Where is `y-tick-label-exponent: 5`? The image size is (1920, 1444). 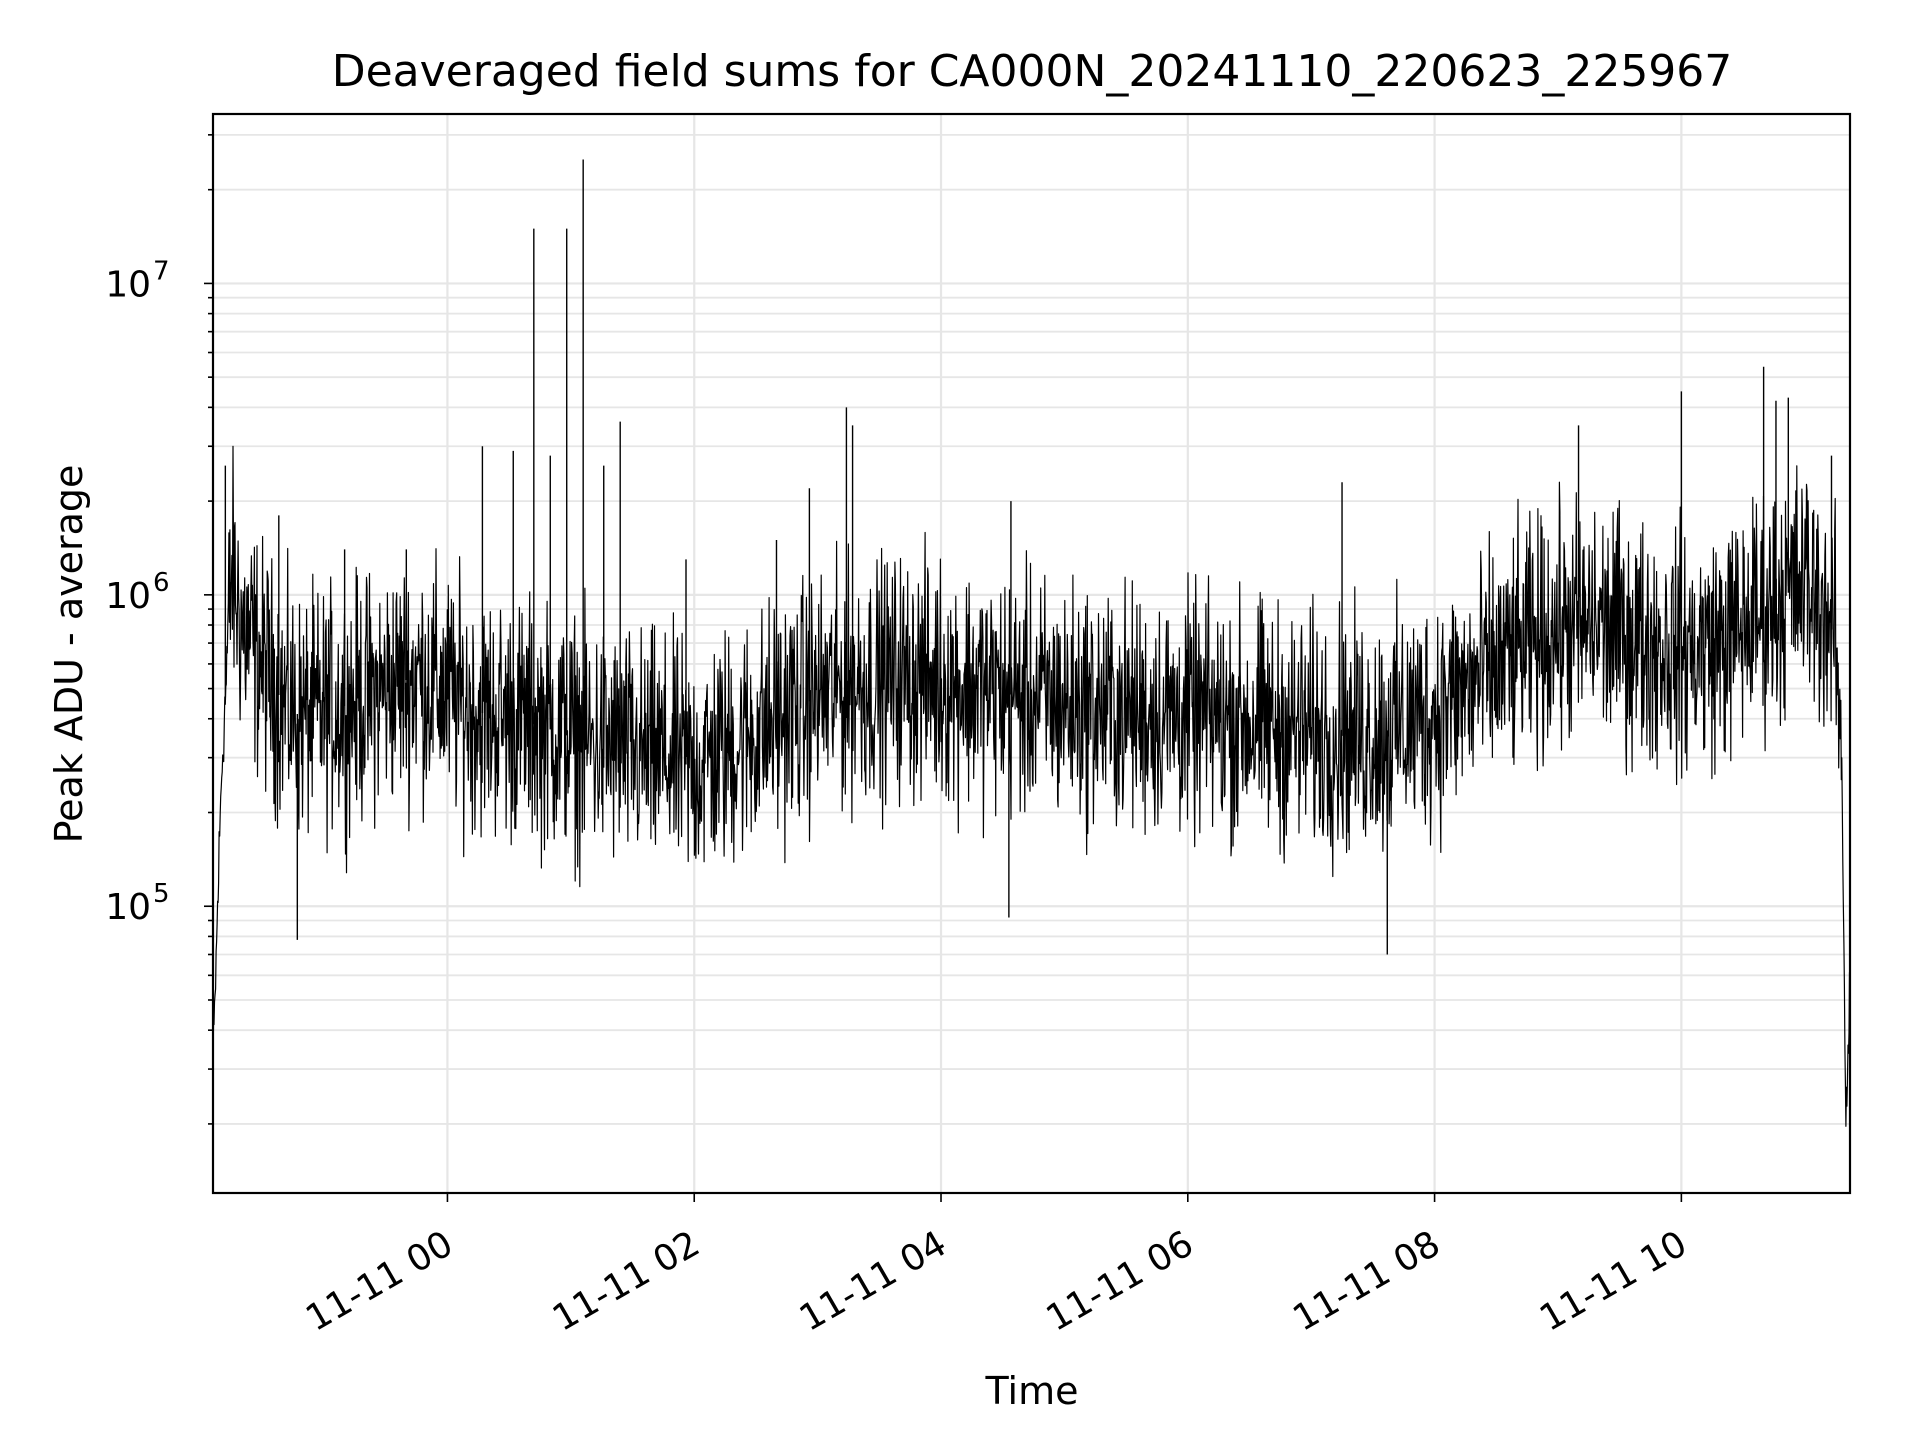 y-tick-label-exponent: 5 is located at coordinates (161, 894).